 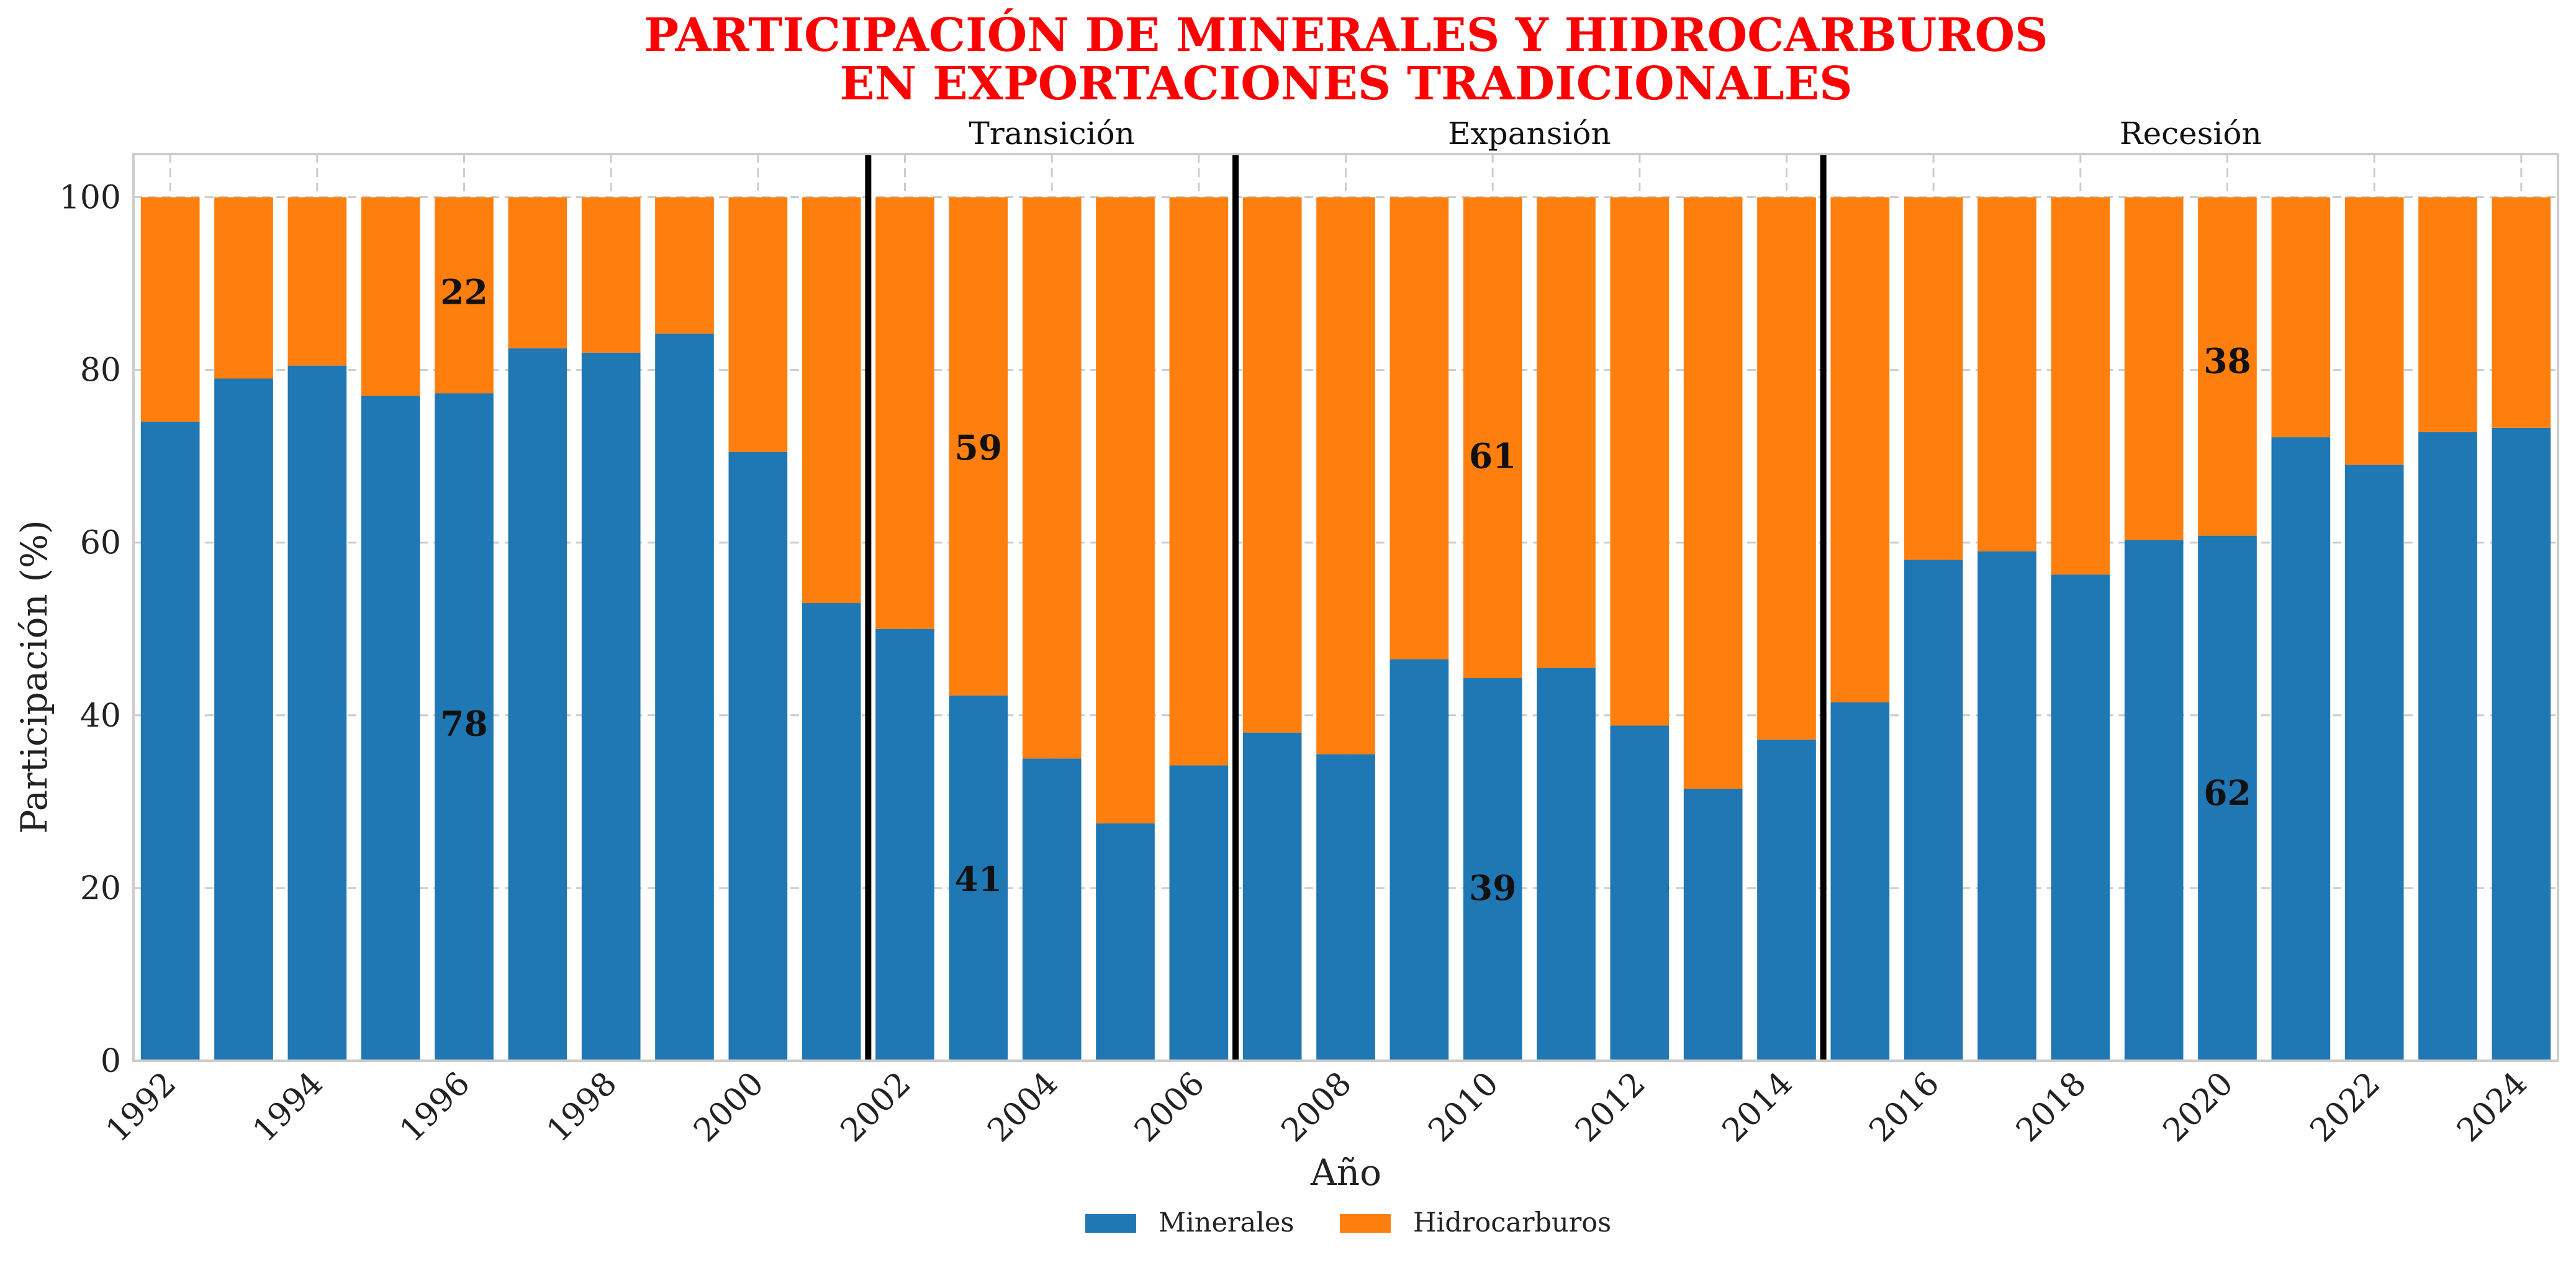 I want to click on x-tick-label: 1996, so click(x=435, y=1107).